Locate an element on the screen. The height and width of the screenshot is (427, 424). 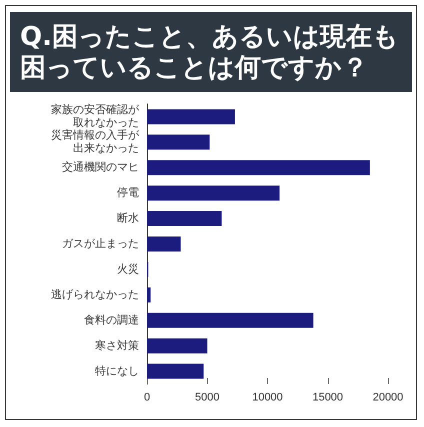
y-tick-label: 災害情報の入手が出来なかった is located at coordinates (95, 141).